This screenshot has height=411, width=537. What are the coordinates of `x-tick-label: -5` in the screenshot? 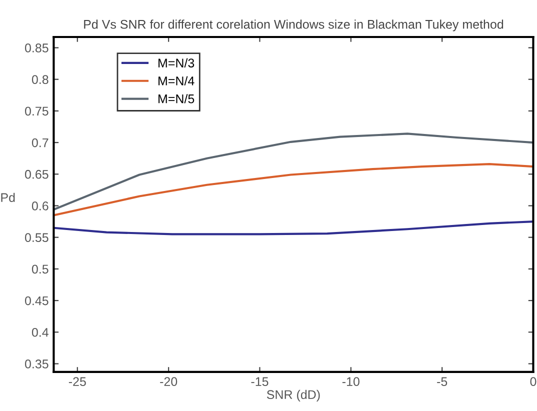 It's located at (442, 381).